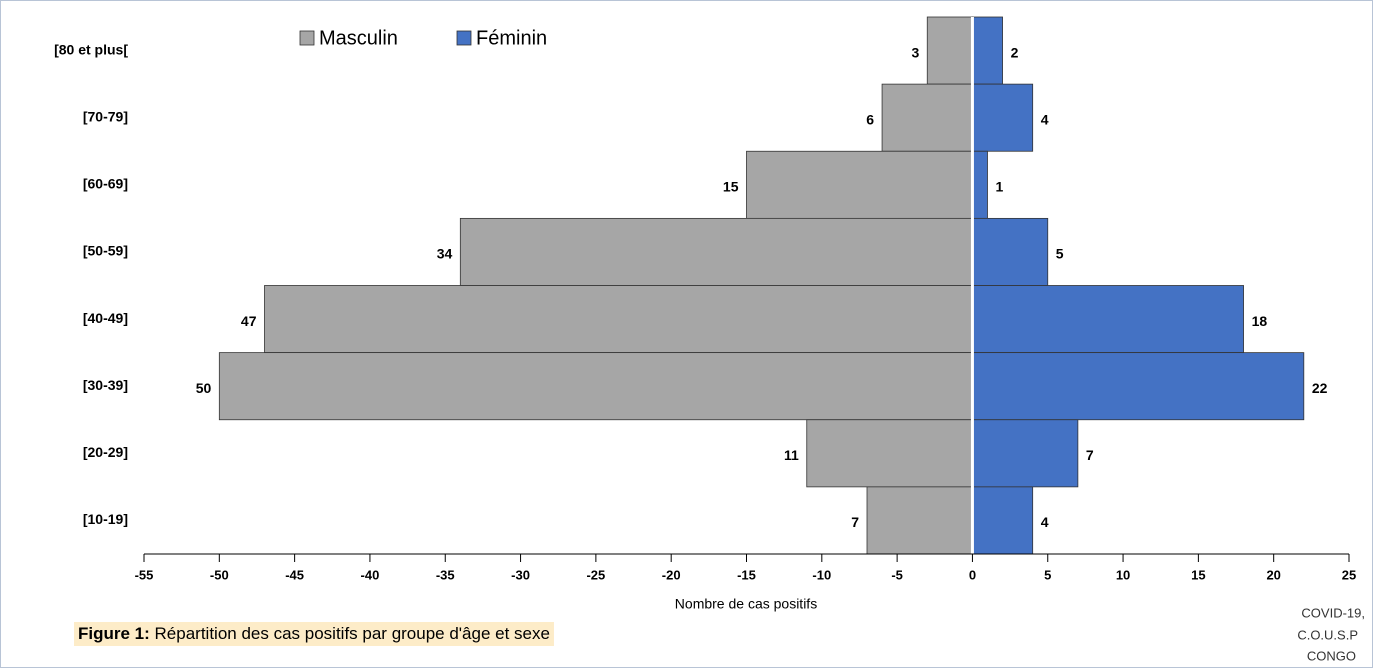 This screenshot has height=668, width=1373. Describe the element at coordinates (105, 318) in the screenshot. I see `y-tick-label: [40-49]` at that location.